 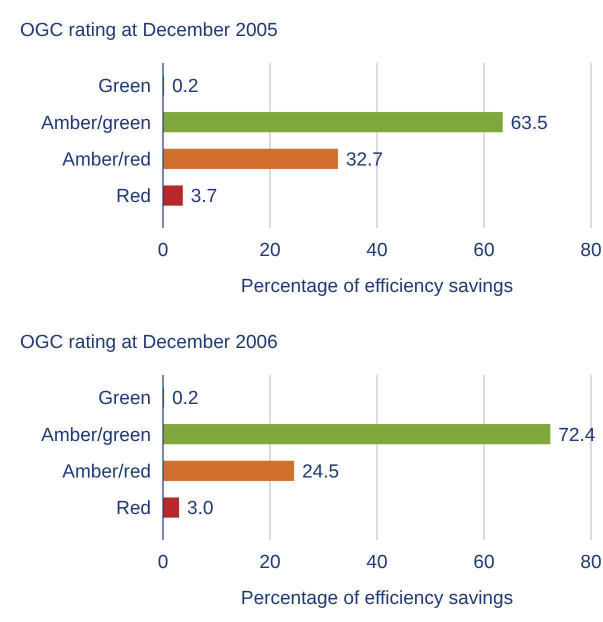 I want to click on data-label: 32.7, so click(x=364, y=160).